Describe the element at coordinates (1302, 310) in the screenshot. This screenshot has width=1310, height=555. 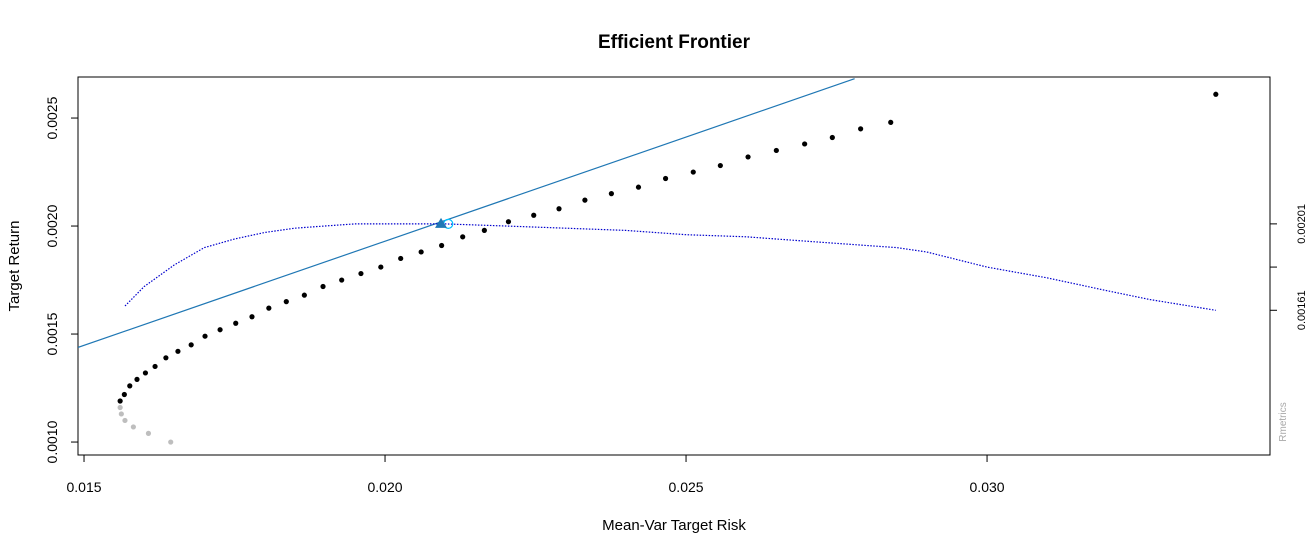
I see `right-tick-label: 0.00161` at that location.